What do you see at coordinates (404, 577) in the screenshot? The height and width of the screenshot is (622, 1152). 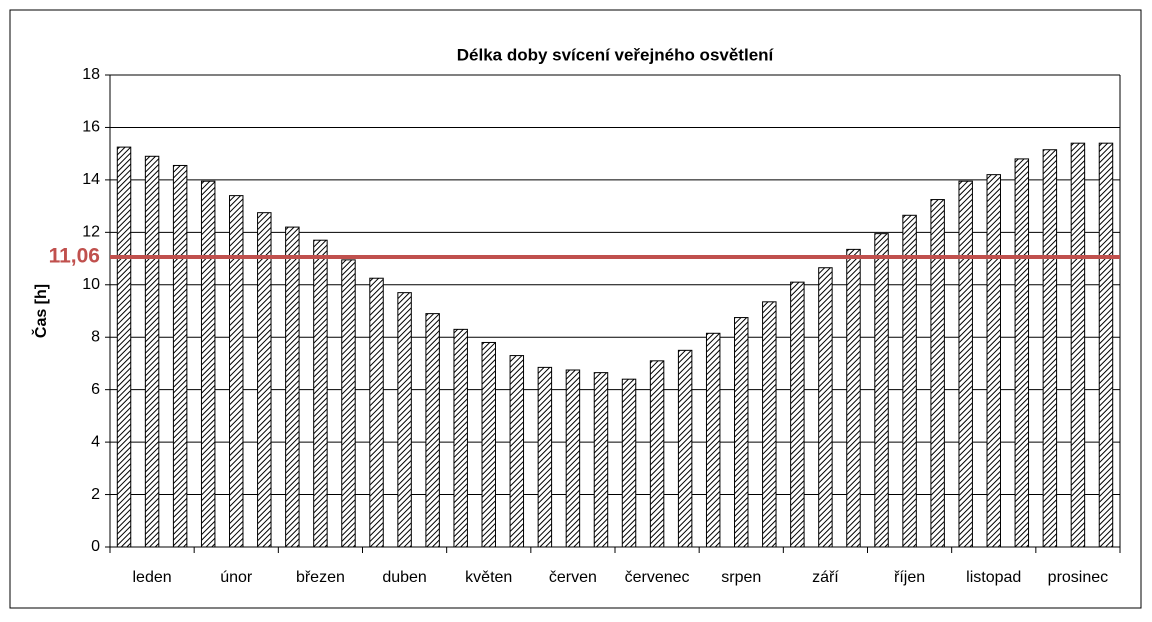 I see `x-tick-label: duben` at bounding box center [404, 577].